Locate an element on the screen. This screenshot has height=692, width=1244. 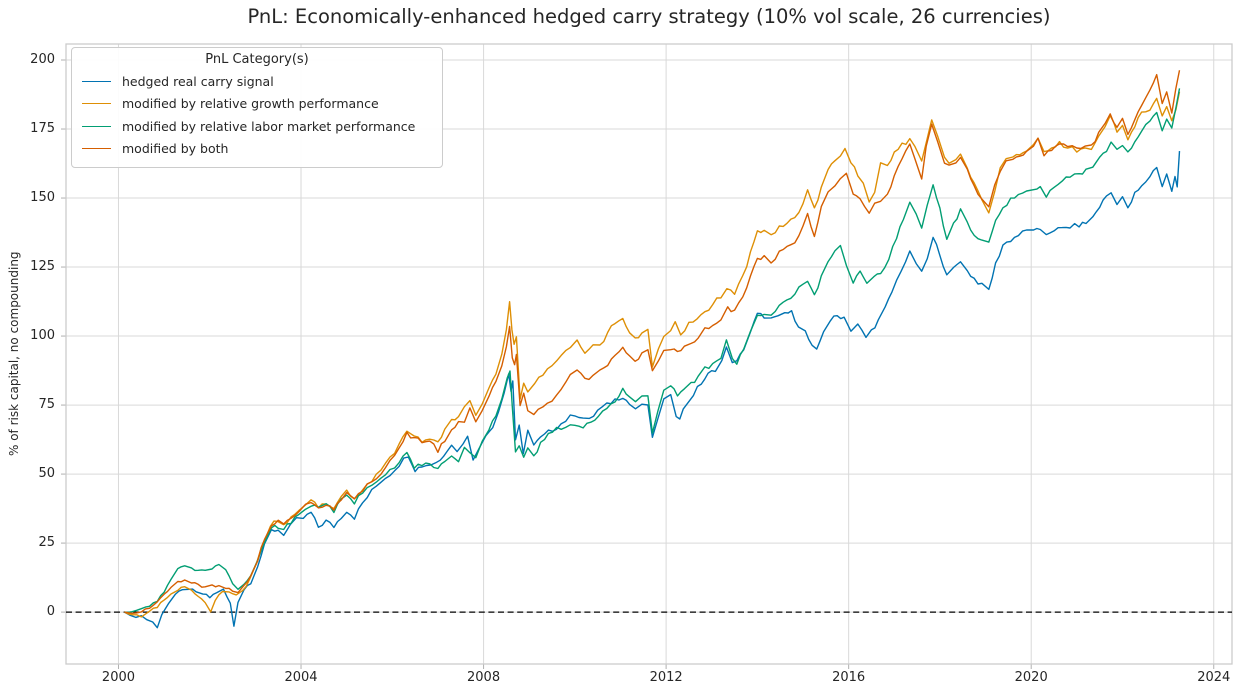
x-tick-label: 2020 is located at coordinates (1031, 677).